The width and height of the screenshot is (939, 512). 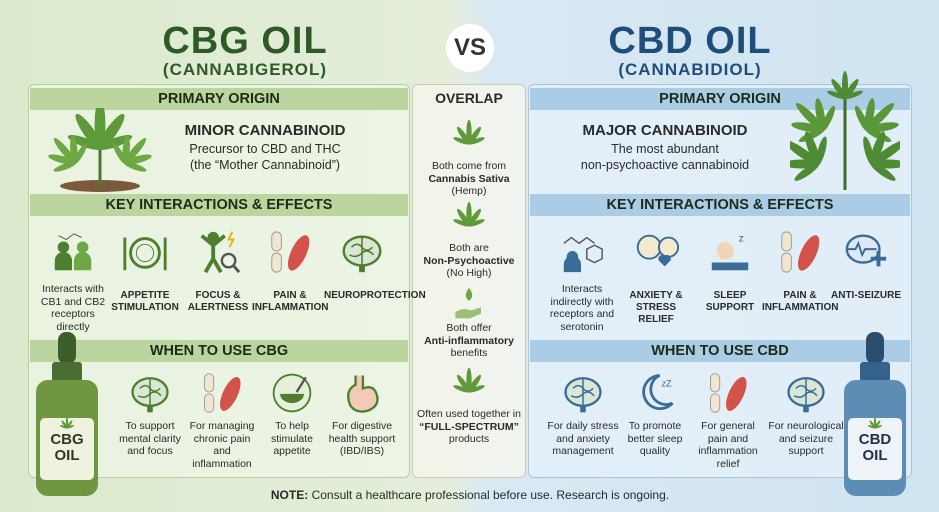 I want to click on section-heading: KEY INTERACTIONS & EFFECTS, so click(x=219, y=205).